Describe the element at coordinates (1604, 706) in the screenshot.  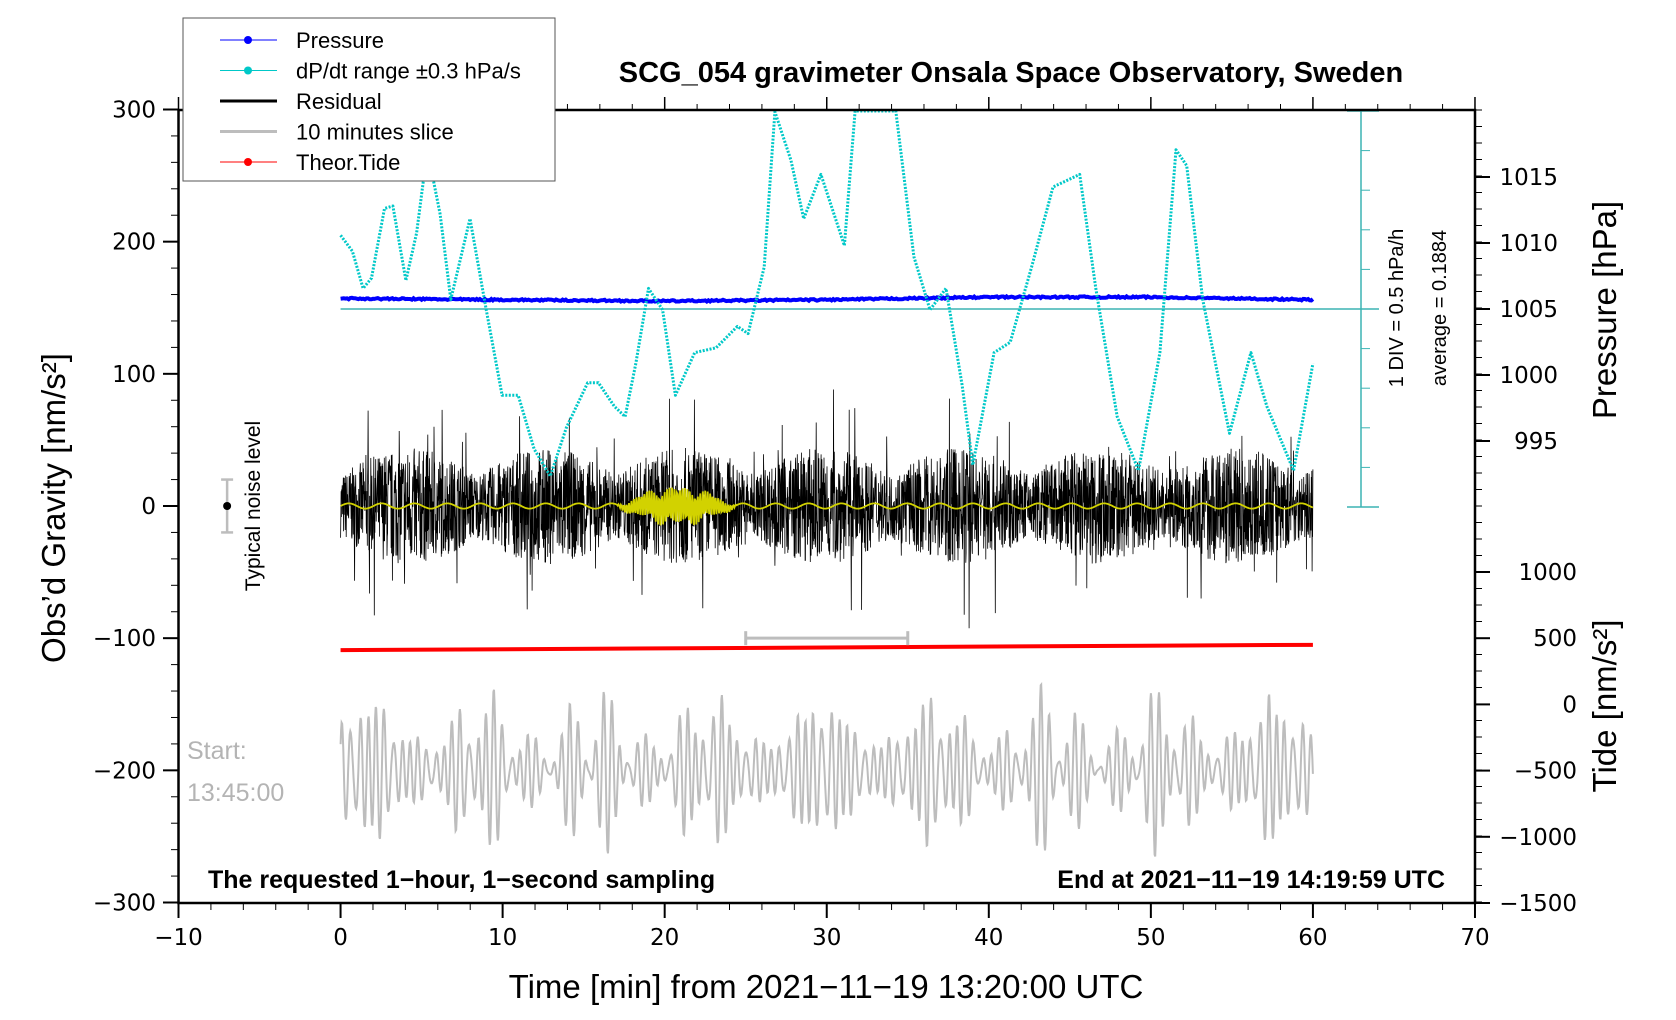
I see `y-axis-label-tide: Tide [nm/s²]` at that location.